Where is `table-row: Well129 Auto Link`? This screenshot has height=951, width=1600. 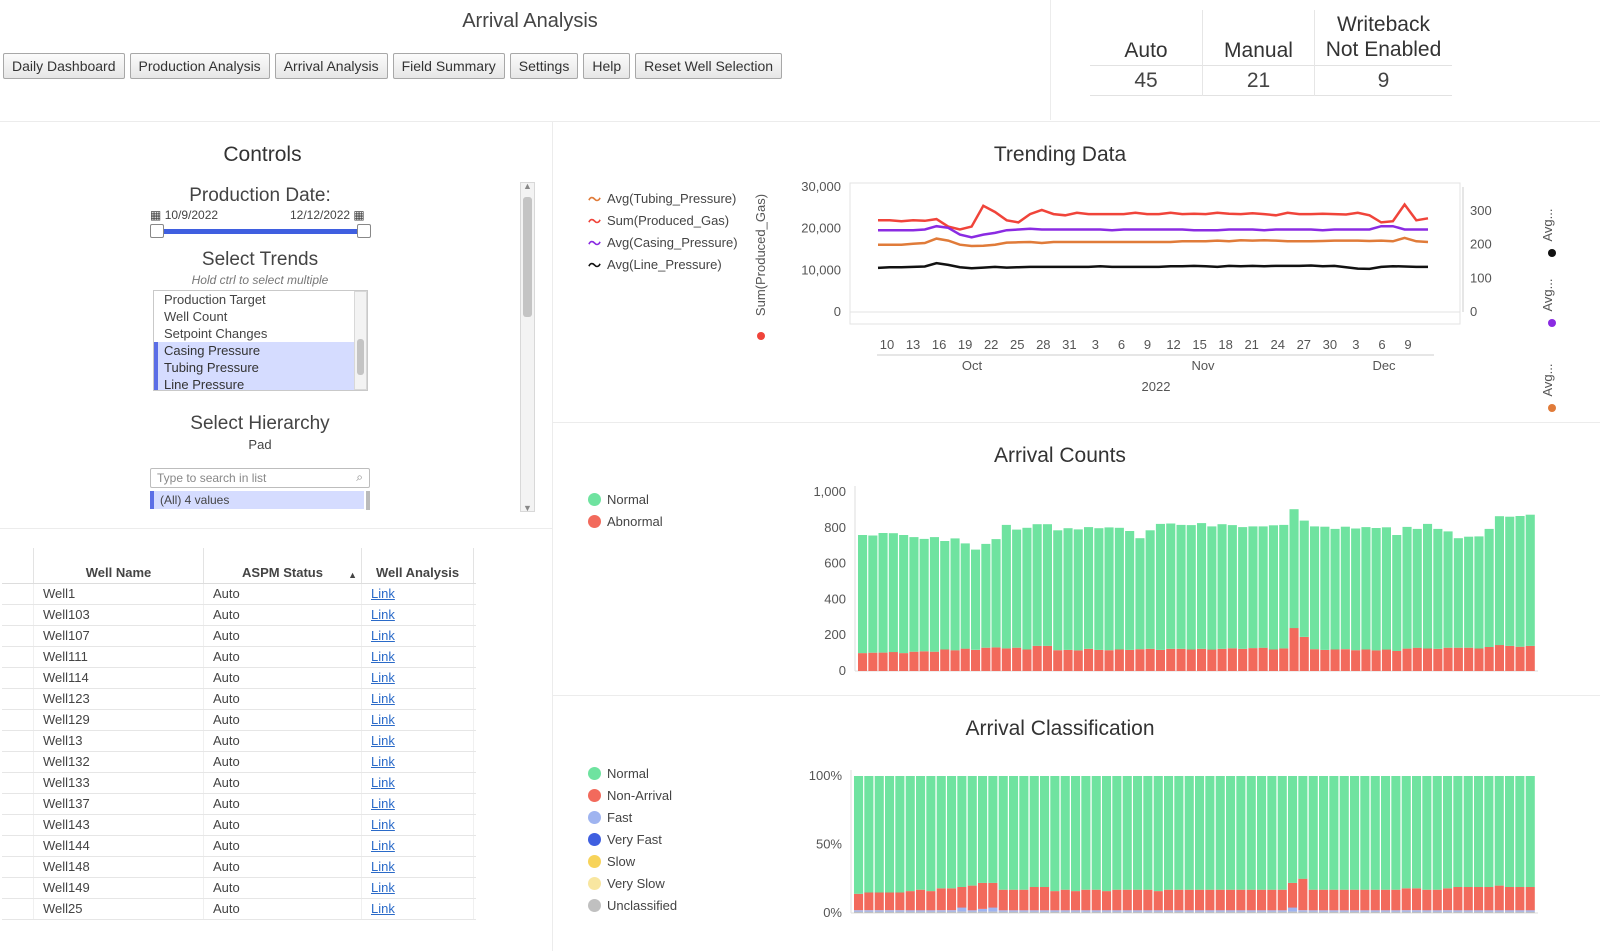 table-row: Well129 Auto Link is located at coordinates (239, 720).